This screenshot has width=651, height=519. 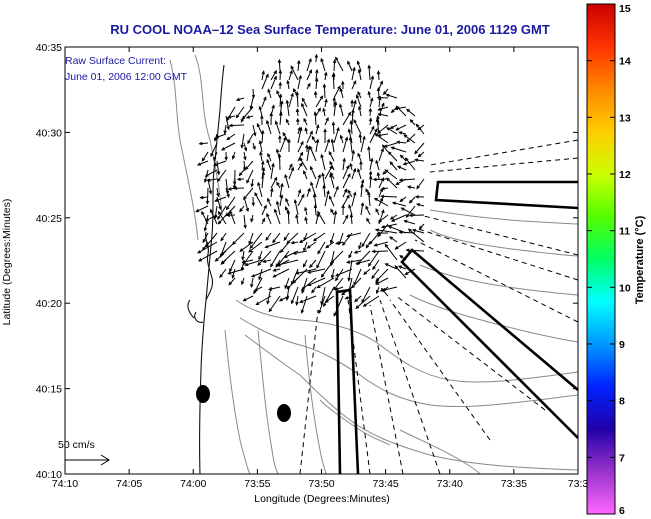 I want to click on x-tick-label: 73:50, so click(x=321, y=484).